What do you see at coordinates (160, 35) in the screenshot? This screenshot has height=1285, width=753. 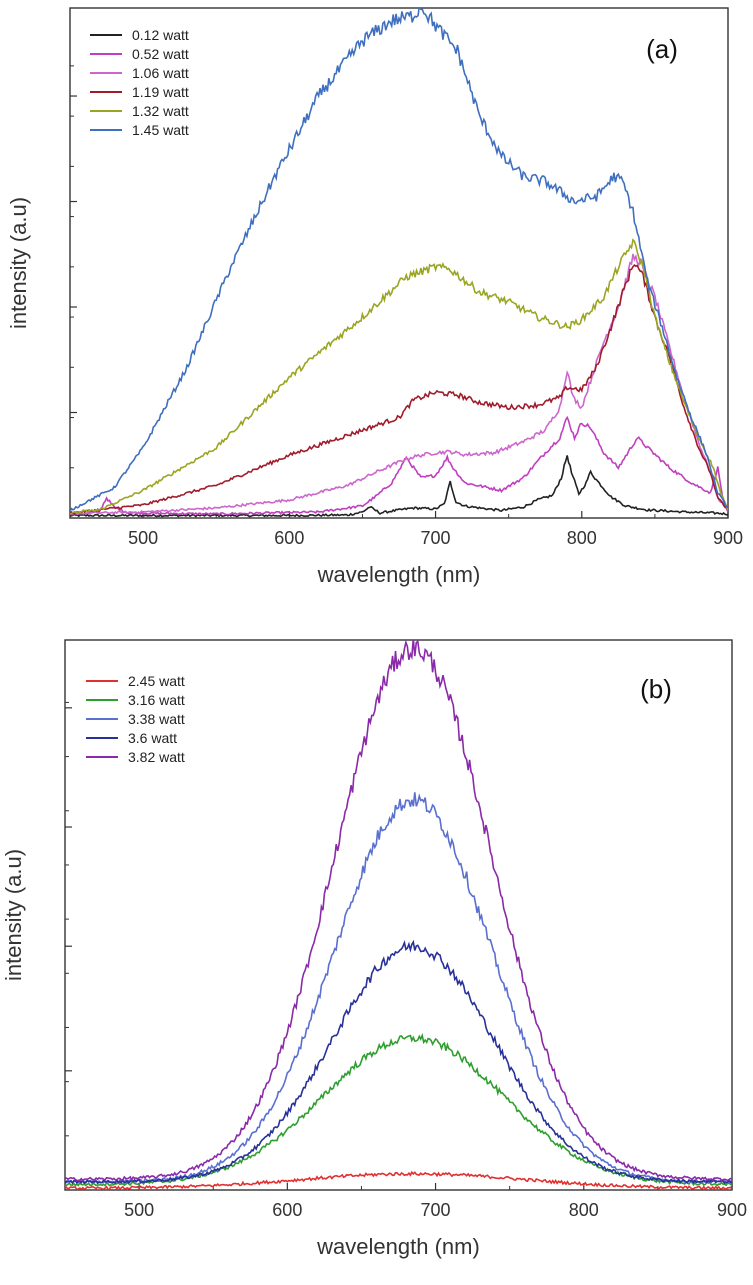 I see `legend-label: 0.12 watt` at bounding box center [160, 35].